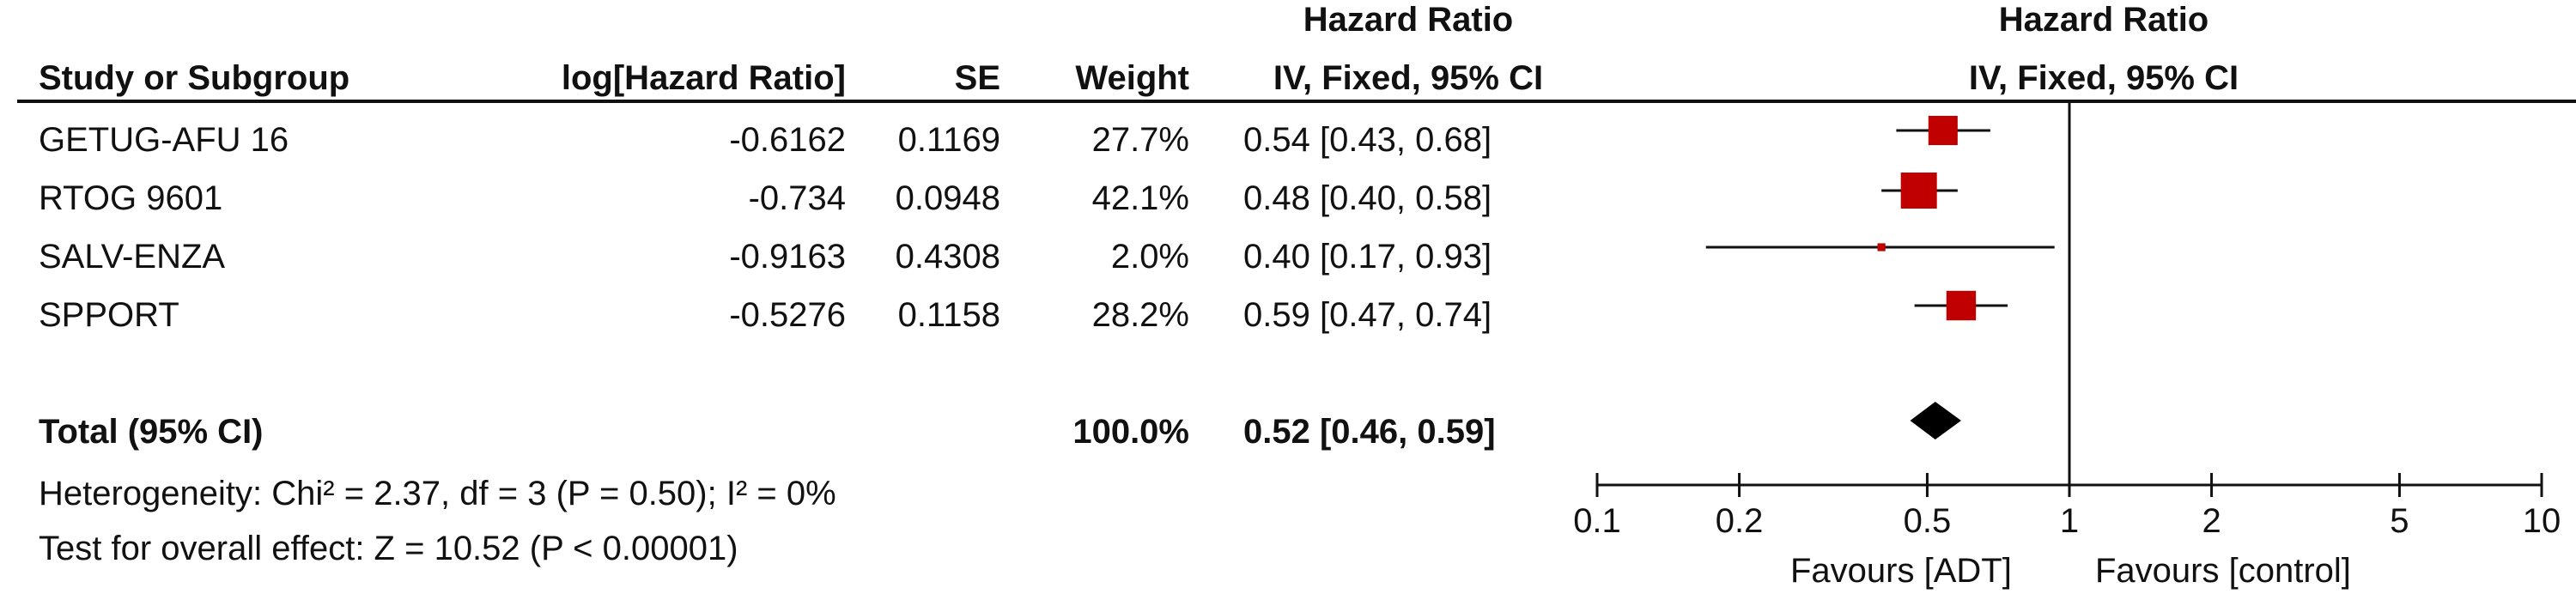 This screenshot has height=594, width=2576. Describe the element at coordinates (1408, 20) in the screenshot. I see `hr-group-header: Hazard Ratio` at that location.